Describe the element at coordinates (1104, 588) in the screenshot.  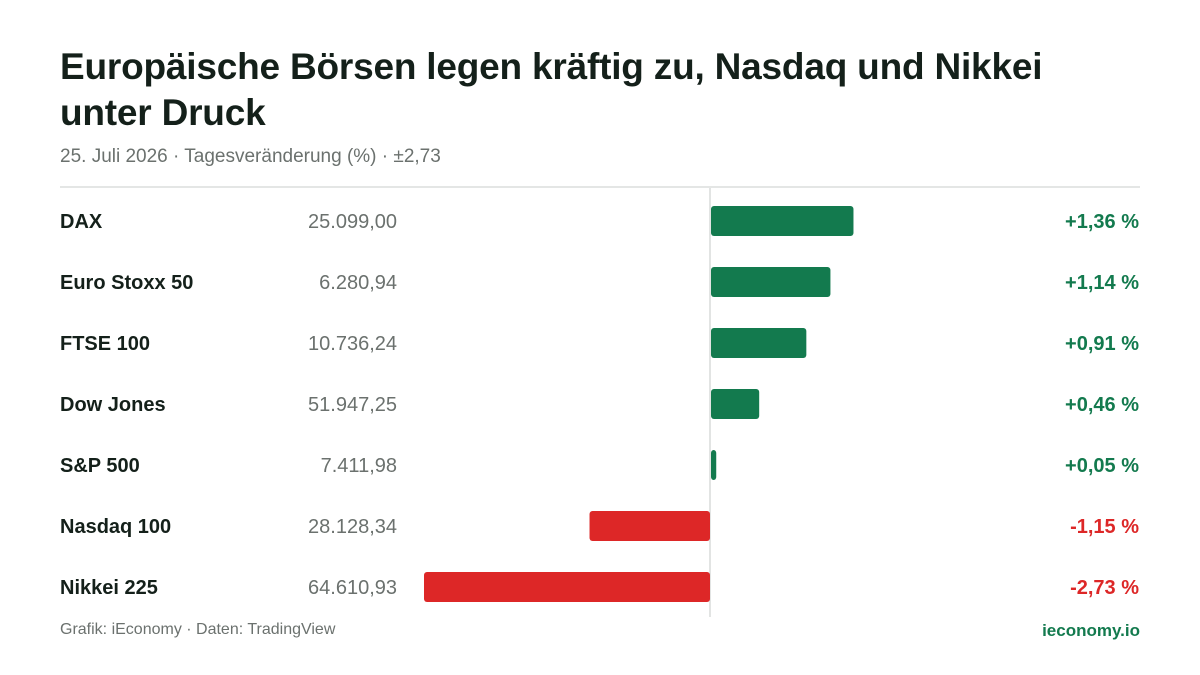
I see `change-value-label: -2,73 %` at that location.